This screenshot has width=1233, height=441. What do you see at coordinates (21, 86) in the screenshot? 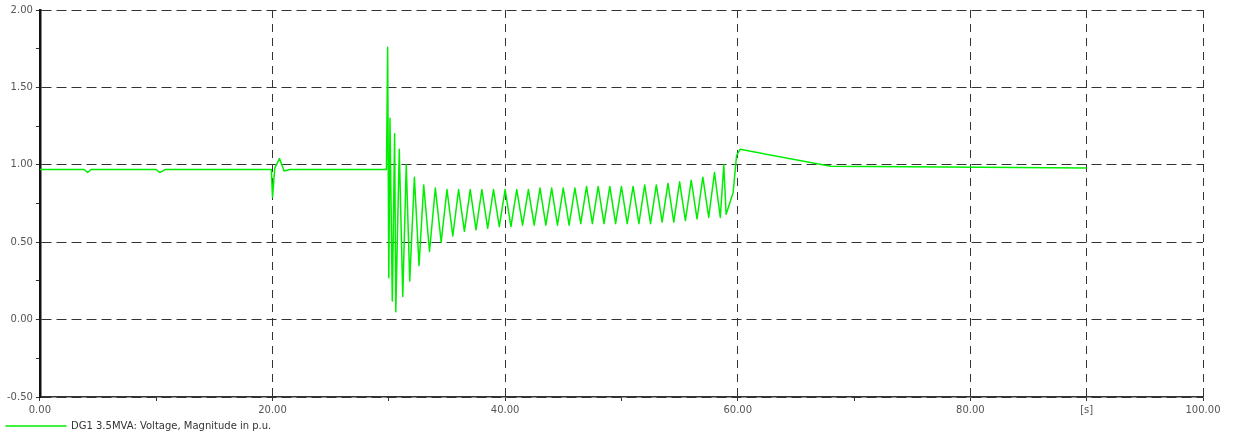
I see `y-tick-label: 1.50` at bounding box center [21, 86].